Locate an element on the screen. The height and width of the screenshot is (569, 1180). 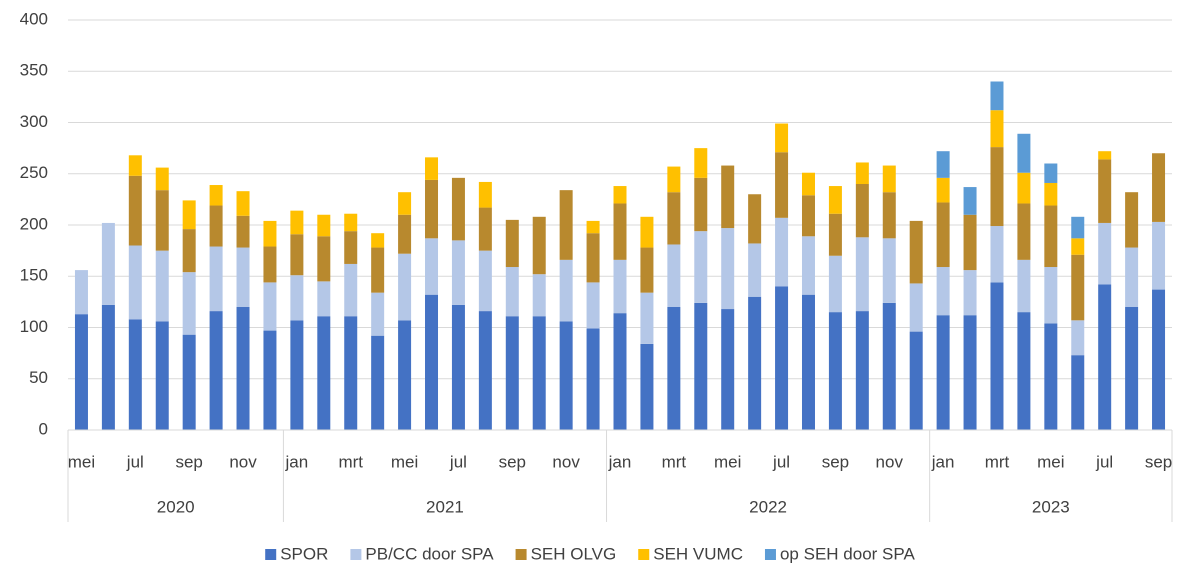
legend-label: op SEH door SPA is located at coordinates (847, 553).